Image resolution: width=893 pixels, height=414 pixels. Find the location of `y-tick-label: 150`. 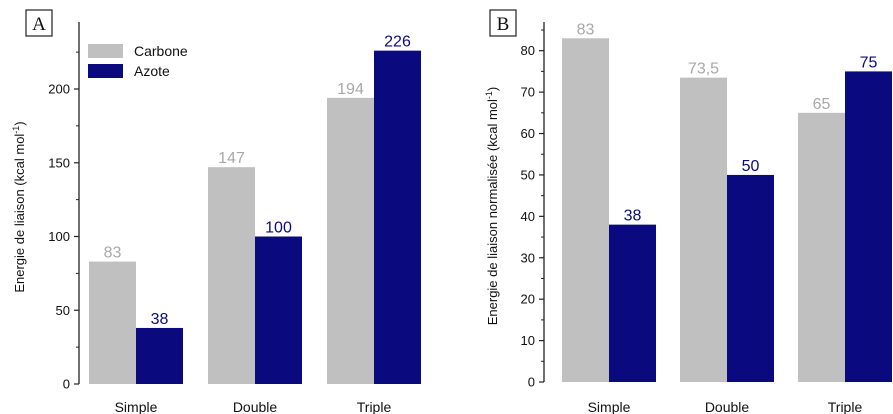

y-tick-label: 150 is located at coordinates (59, 162).